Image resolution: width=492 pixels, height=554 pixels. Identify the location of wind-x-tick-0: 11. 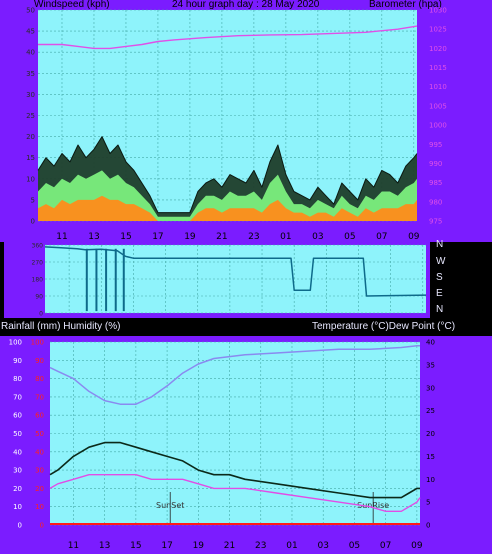
(61, 237).